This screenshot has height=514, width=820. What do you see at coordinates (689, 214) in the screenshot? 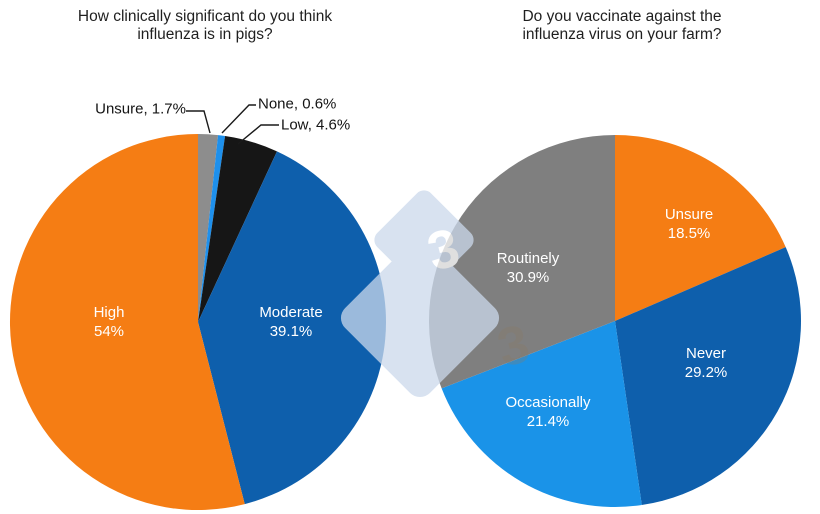
I see `slice-name: Unsure` at bounding box center [689, 214].